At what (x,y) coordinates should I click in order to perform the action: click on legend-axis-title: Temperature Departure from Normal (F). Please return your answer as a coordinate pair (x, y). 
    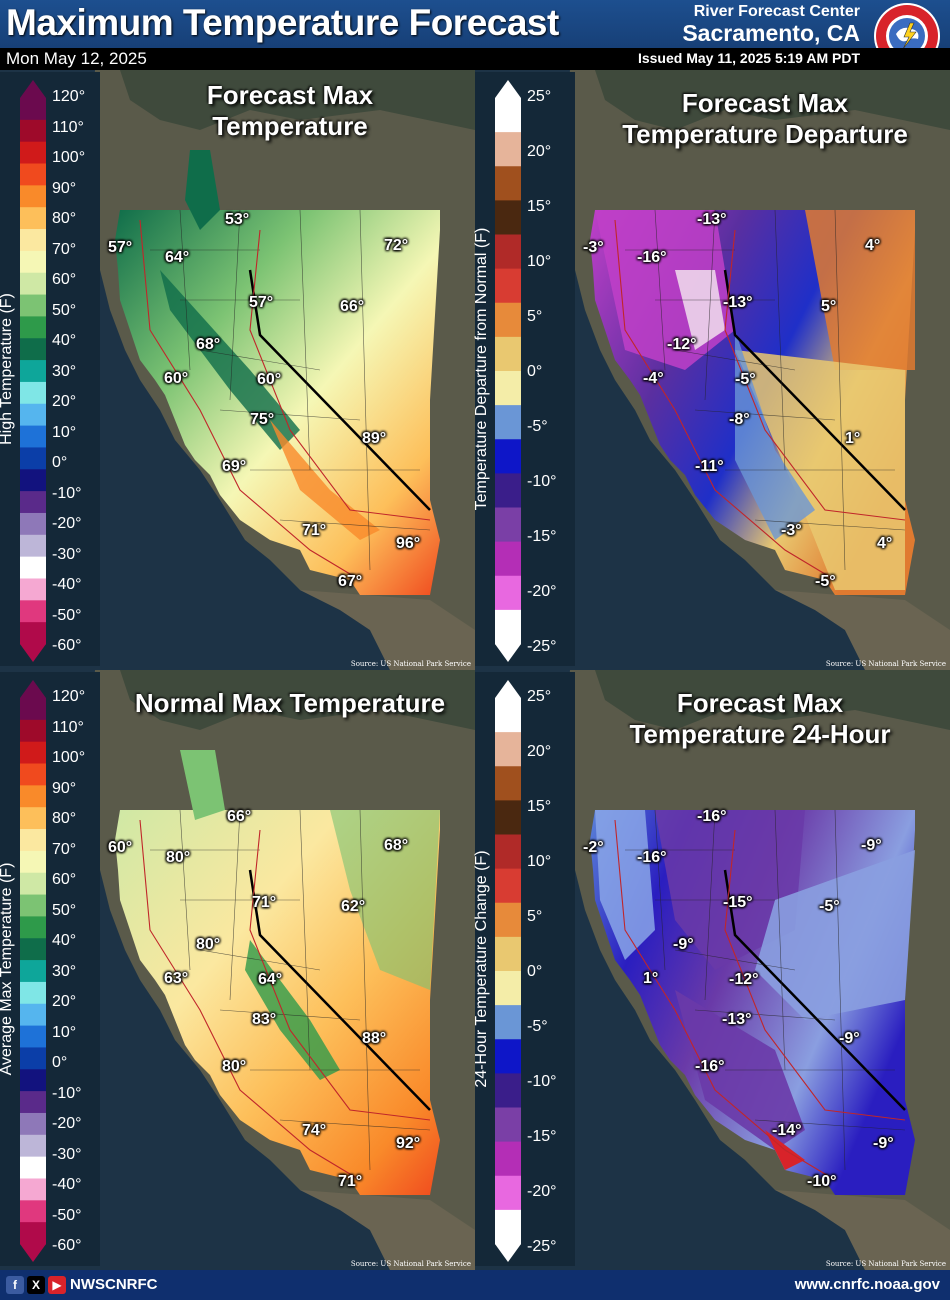
    Looking at the image, I should click on (481, 369).